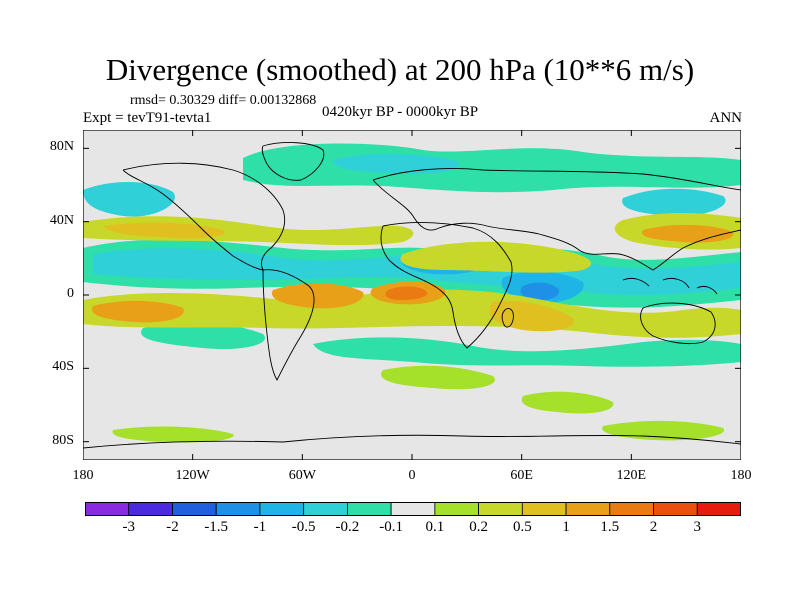 The image size is (800, 600). Describe the element at coordinates (478, 527) in the screenshot. I see `colorbar-label: 0.2` at that location.